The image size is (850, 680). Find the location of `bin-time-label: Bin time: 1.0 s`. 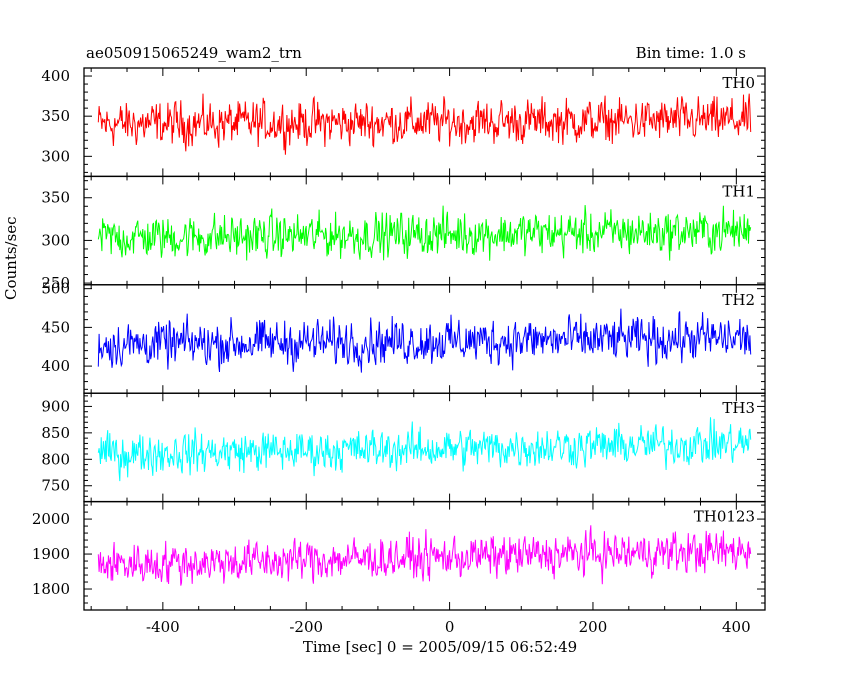

bin-time-label: Bin time: 1.0 s is located at coordinates (690, 53).